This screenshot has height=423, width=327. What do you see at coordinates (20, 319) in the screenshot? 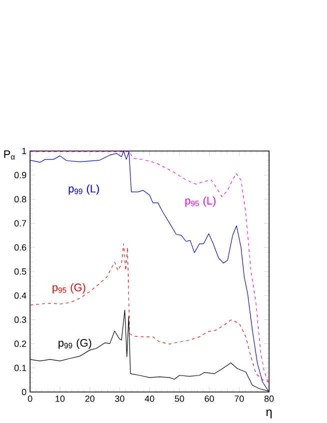
I see `y-tick-label: 0.3` at bounding box center [20, 319].